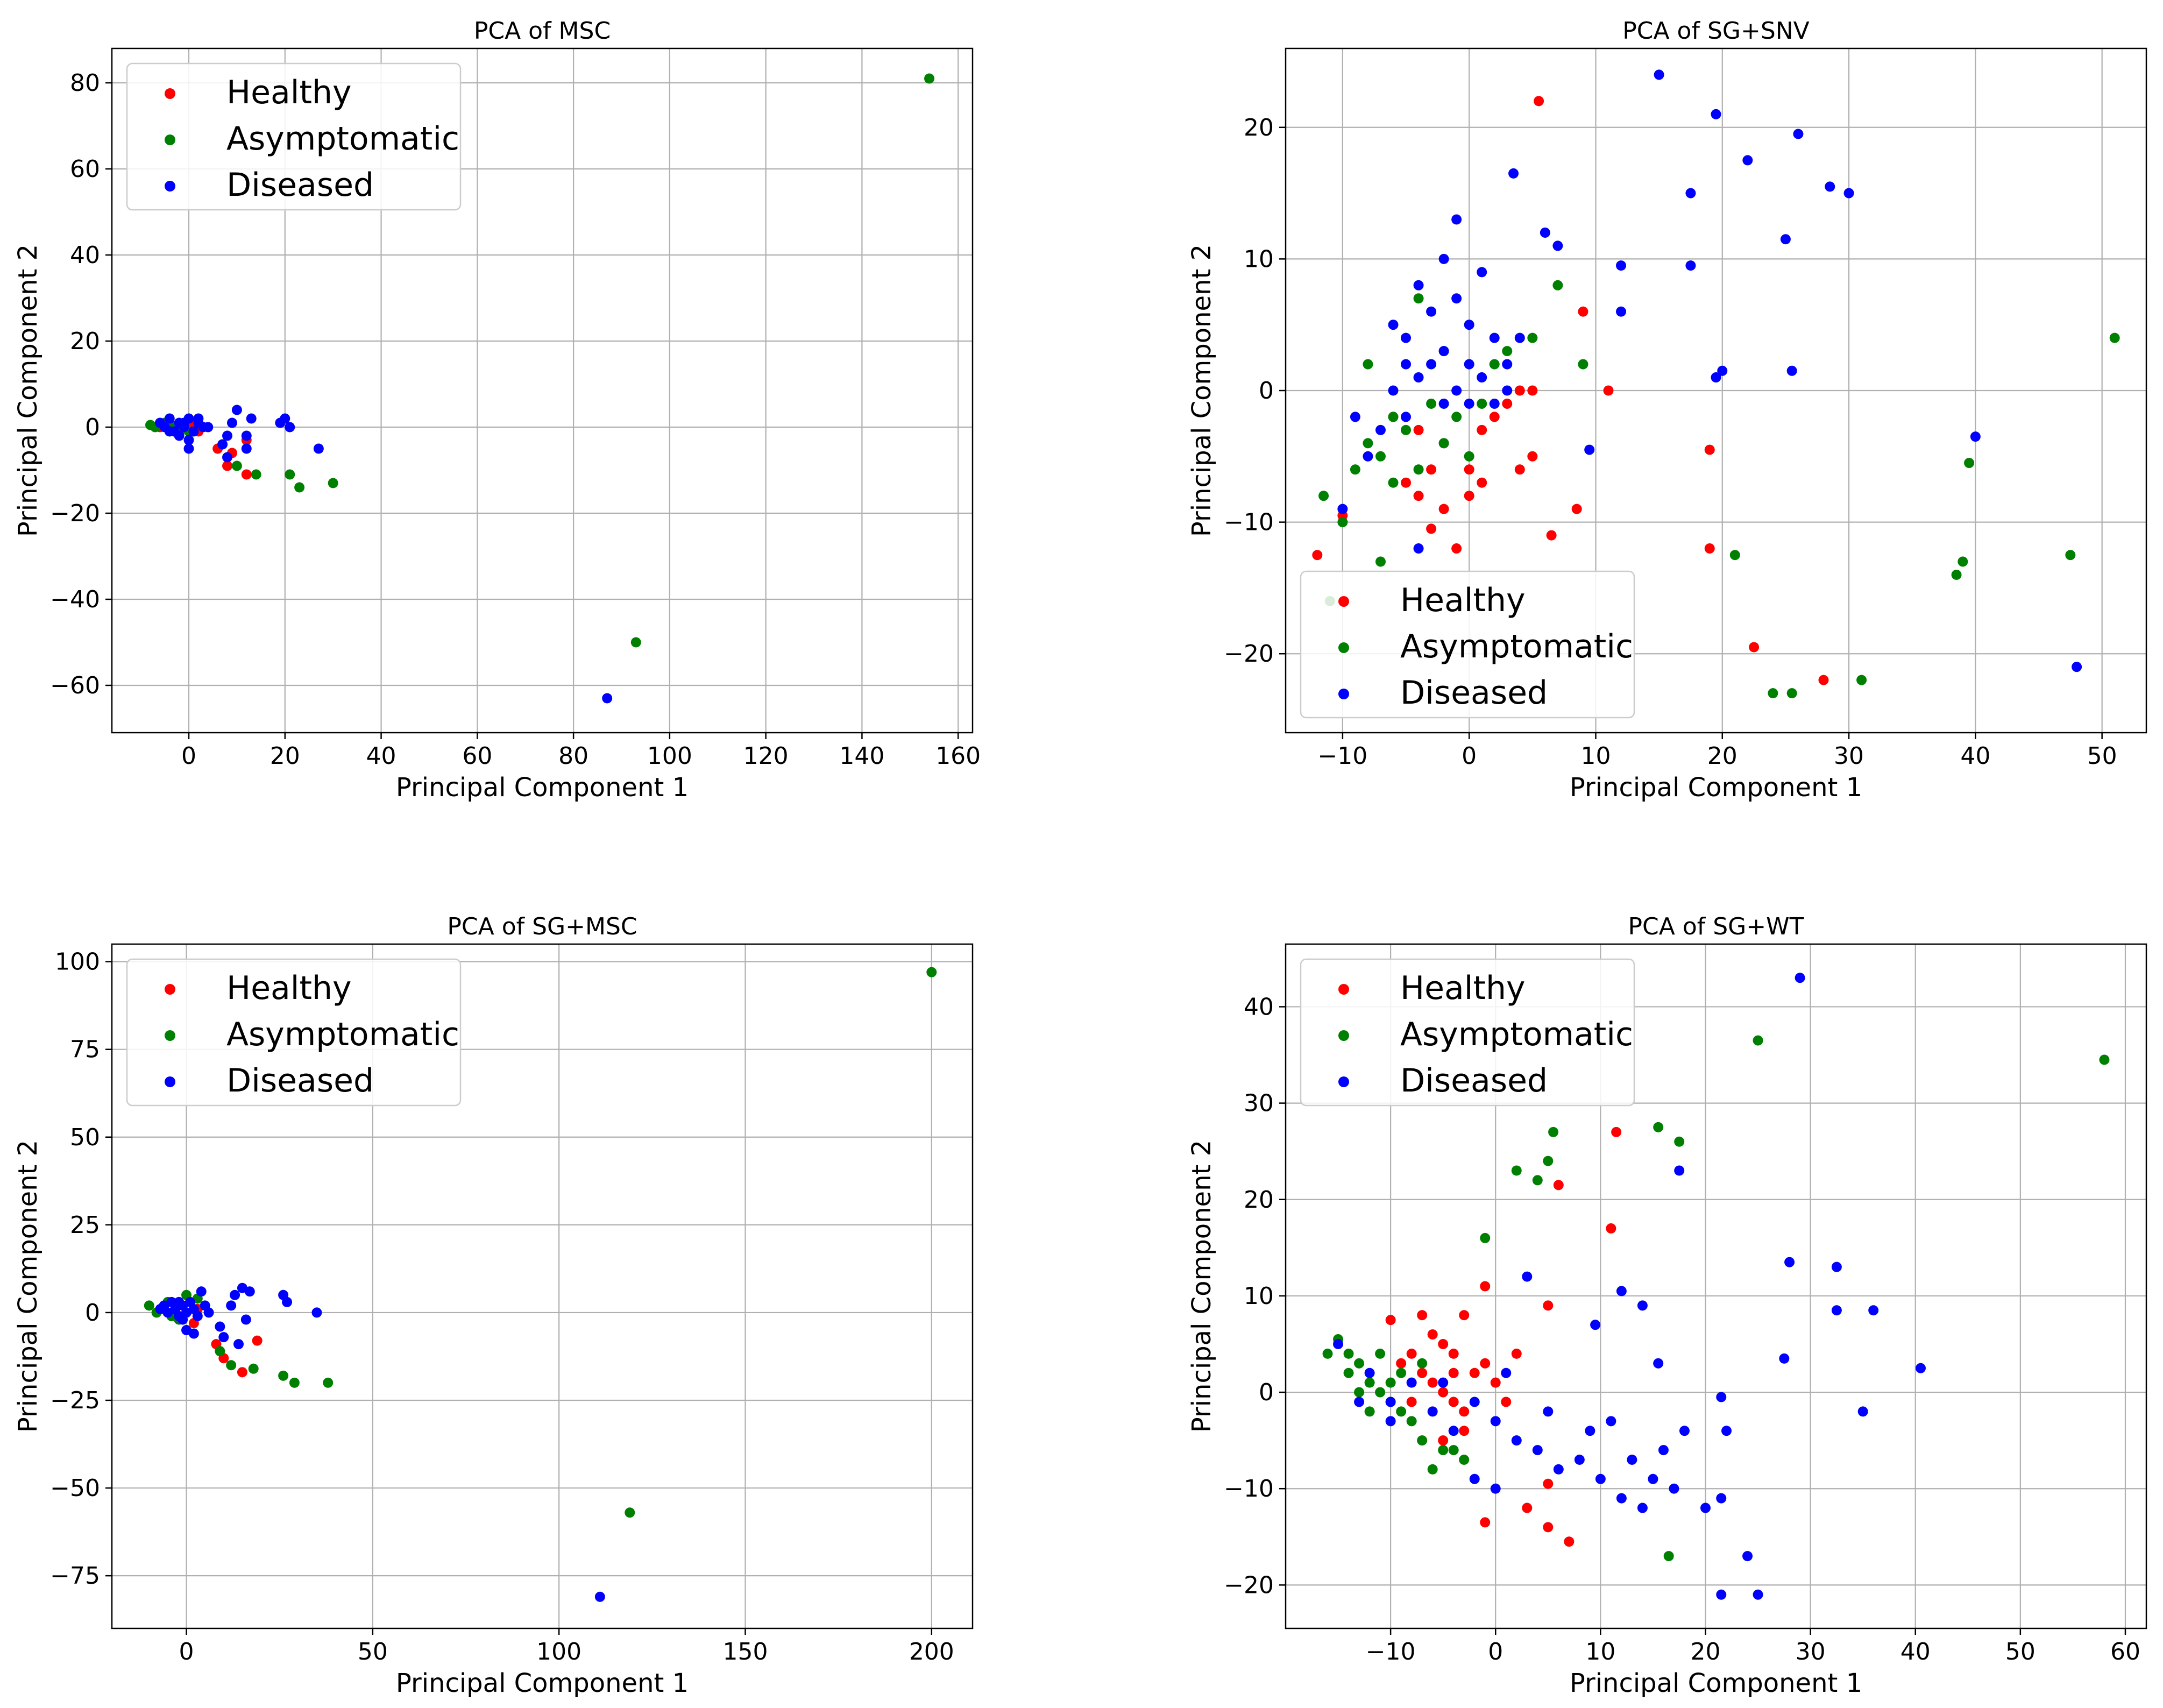 This screenshot has height=1708, width=2163. What do you see at coordinates (77, 962) in the screenshot?
I see `y-tick-label: 100` at bounding box center [77, 962].